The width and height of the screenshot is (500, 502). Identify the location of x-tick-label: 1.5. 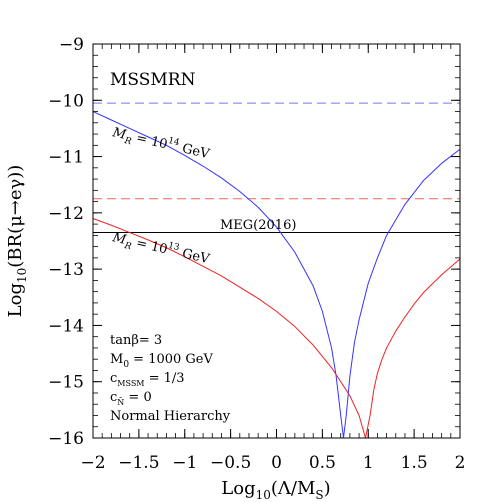
(414, 463).